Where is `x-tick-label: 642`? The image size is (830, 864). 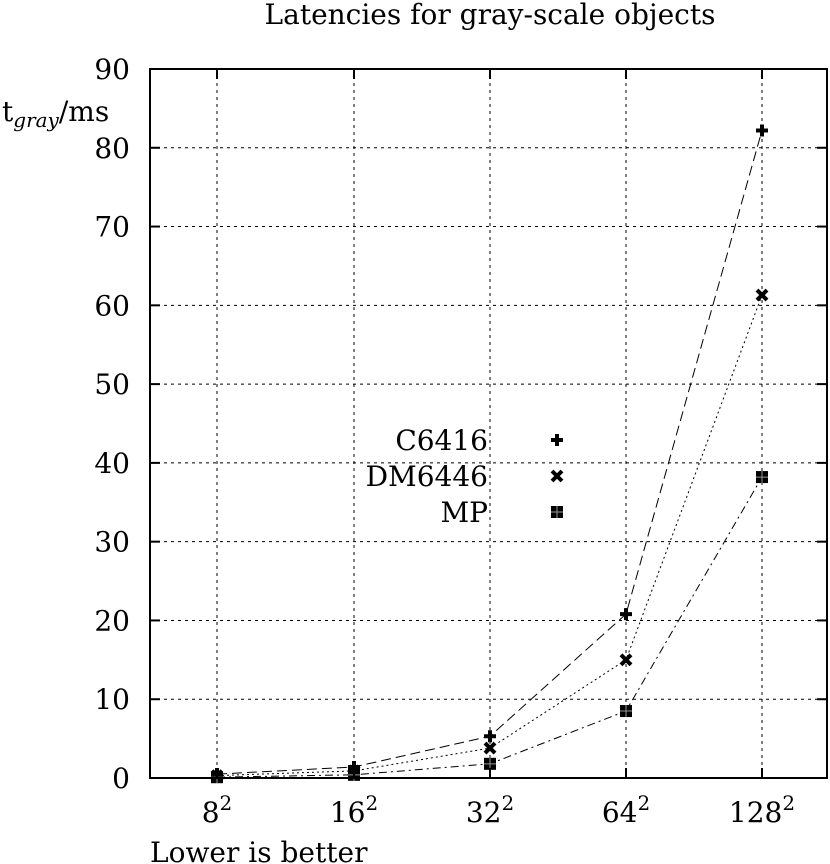
x-tick-label: 642 is located at coordinates (626, 810).